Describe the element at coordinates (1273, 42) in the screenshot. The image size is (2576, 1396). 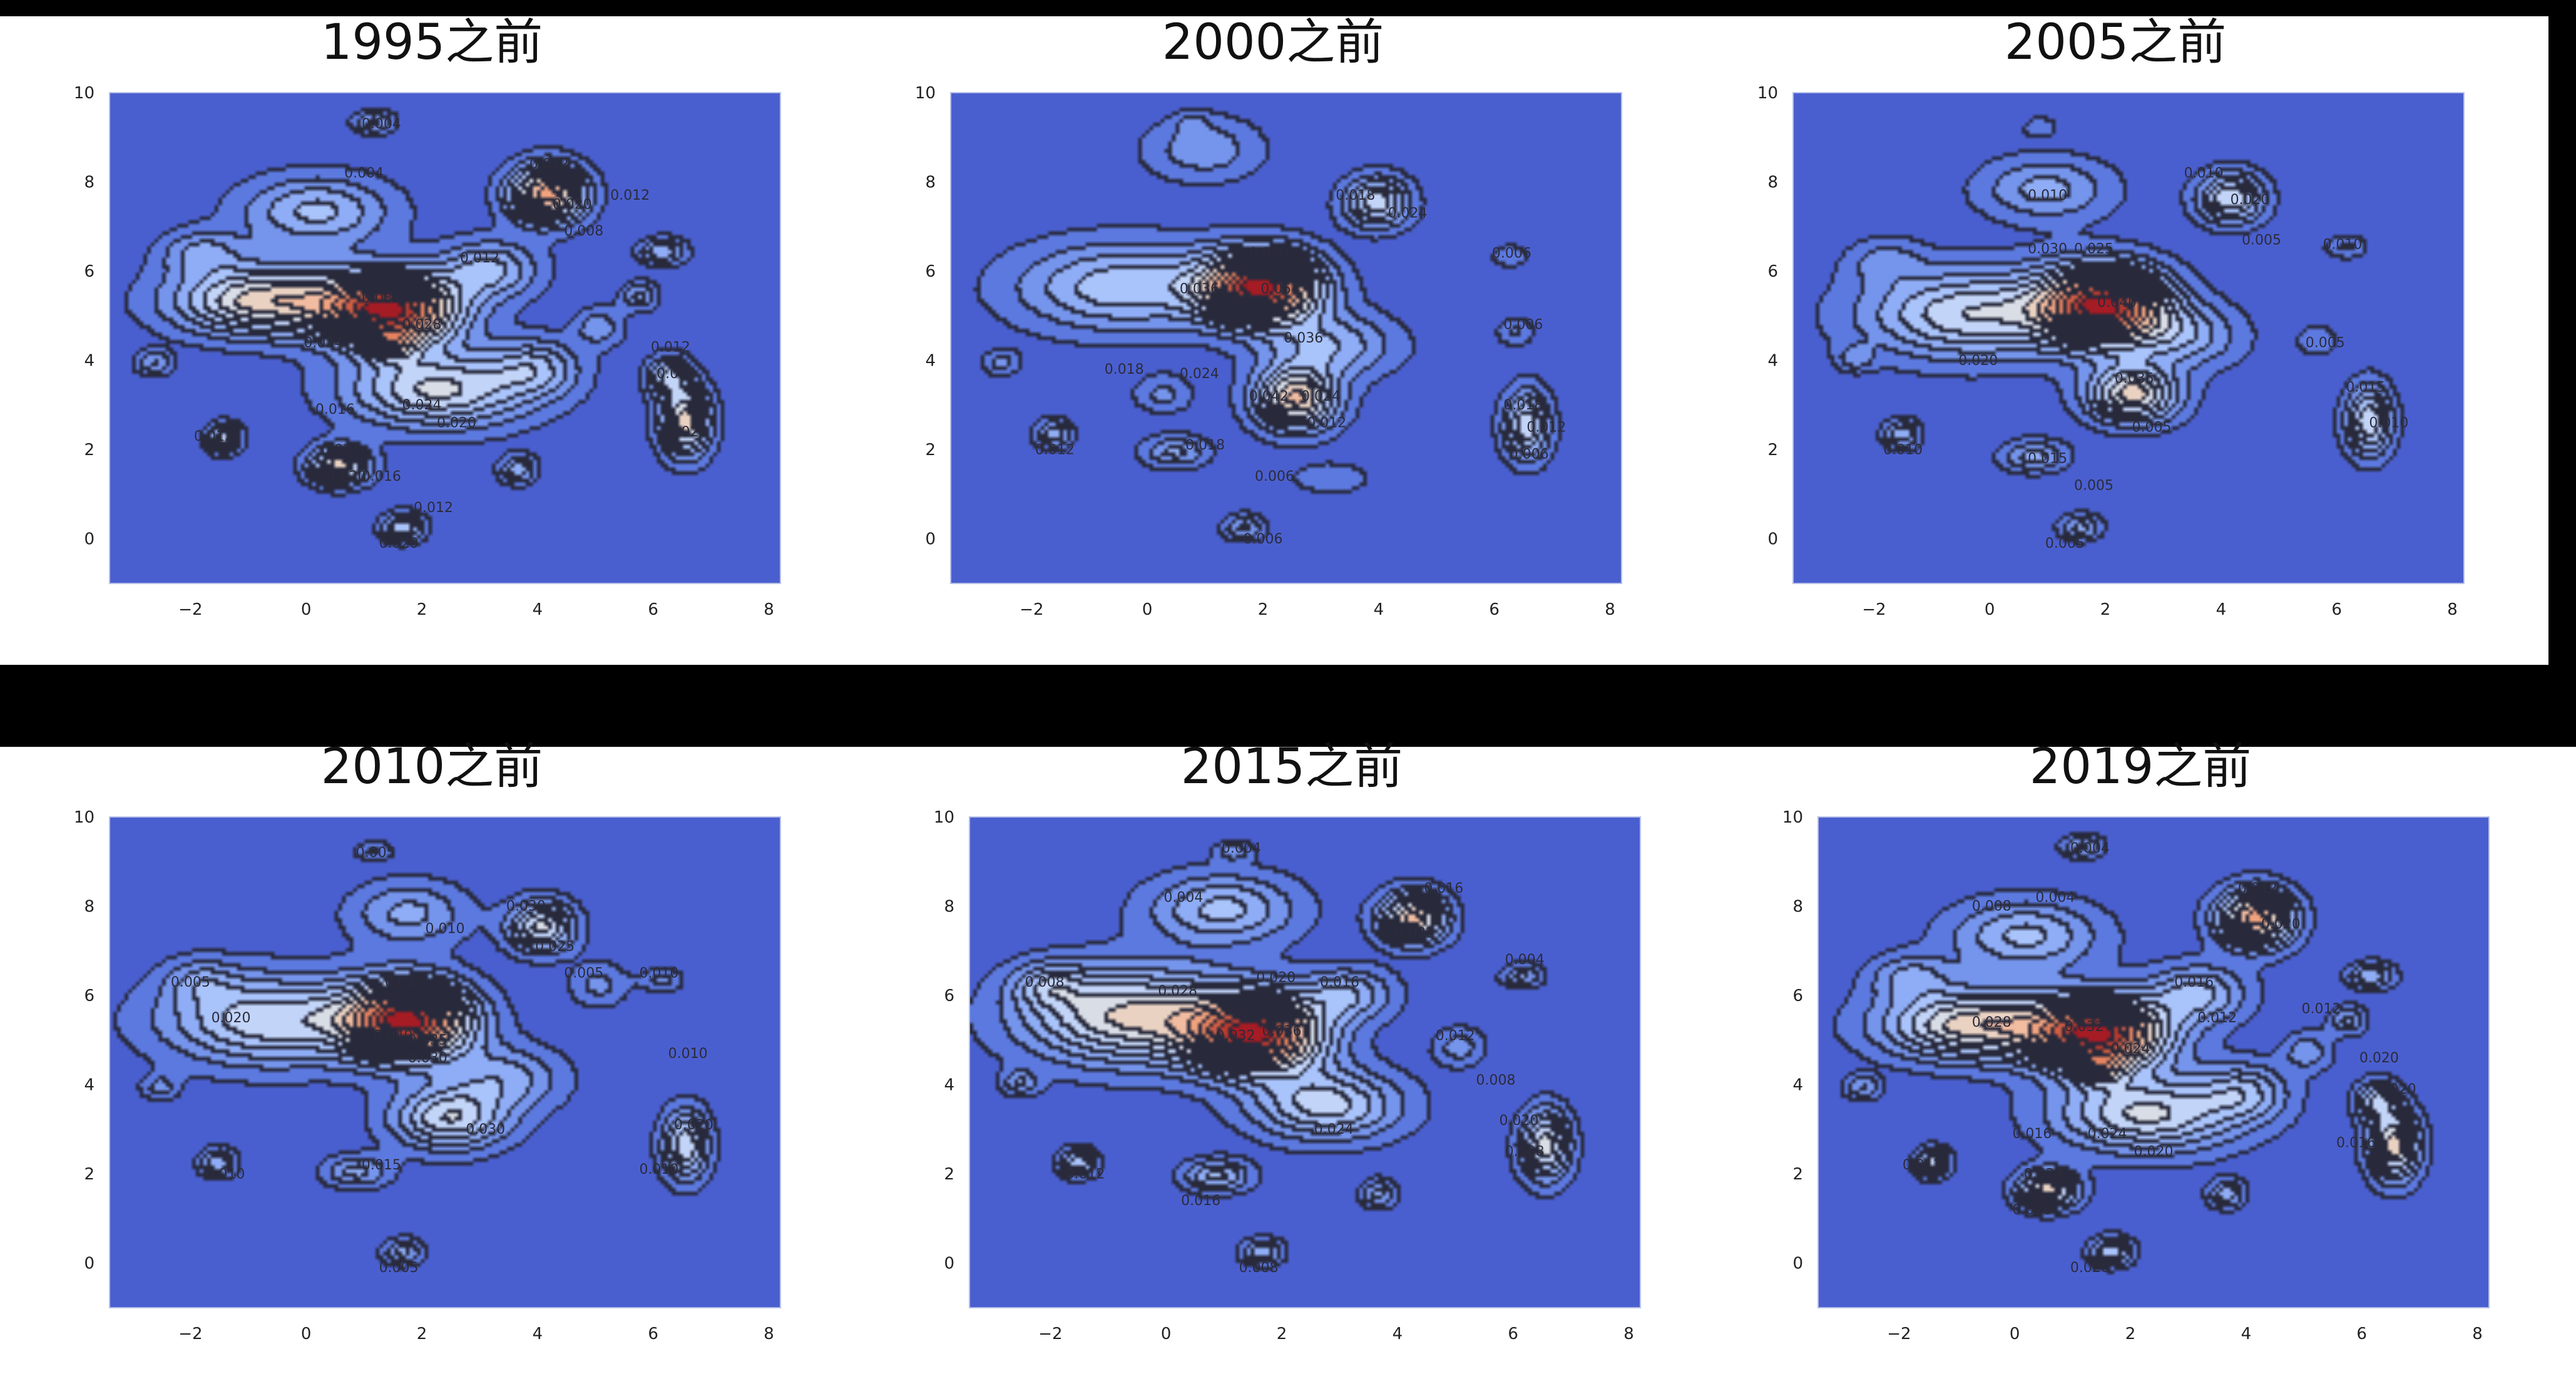
I see `chart-title: 2000之前` at that location.